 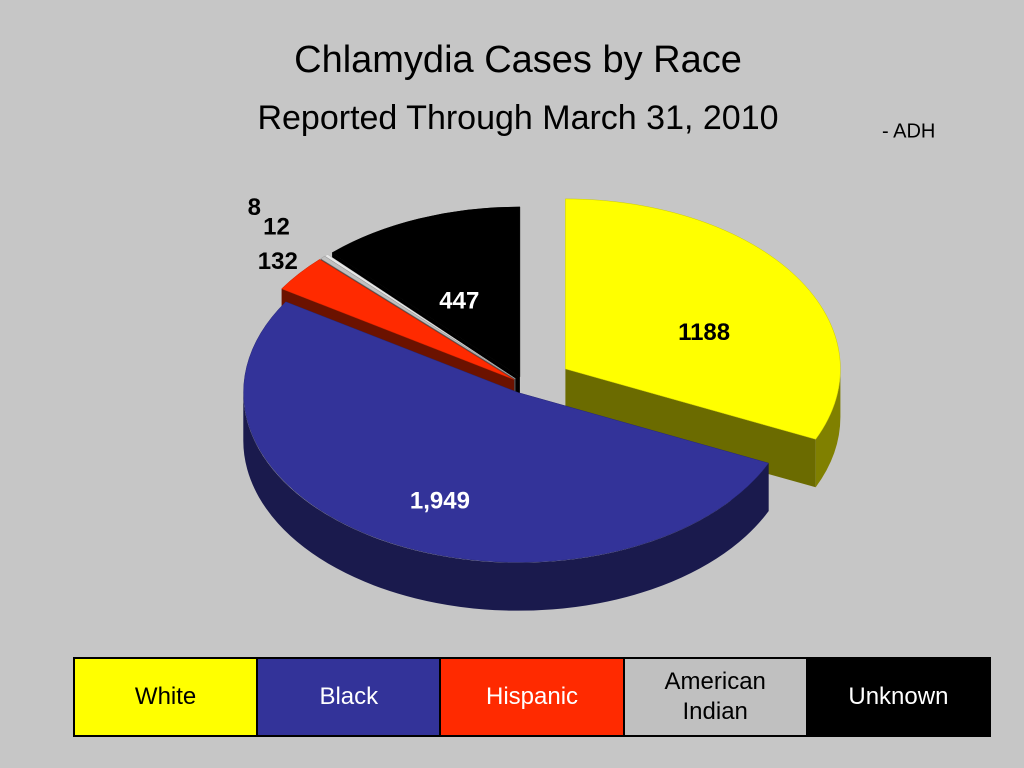 I want to click on annotation: - ADH, so click(x=908, y=131).